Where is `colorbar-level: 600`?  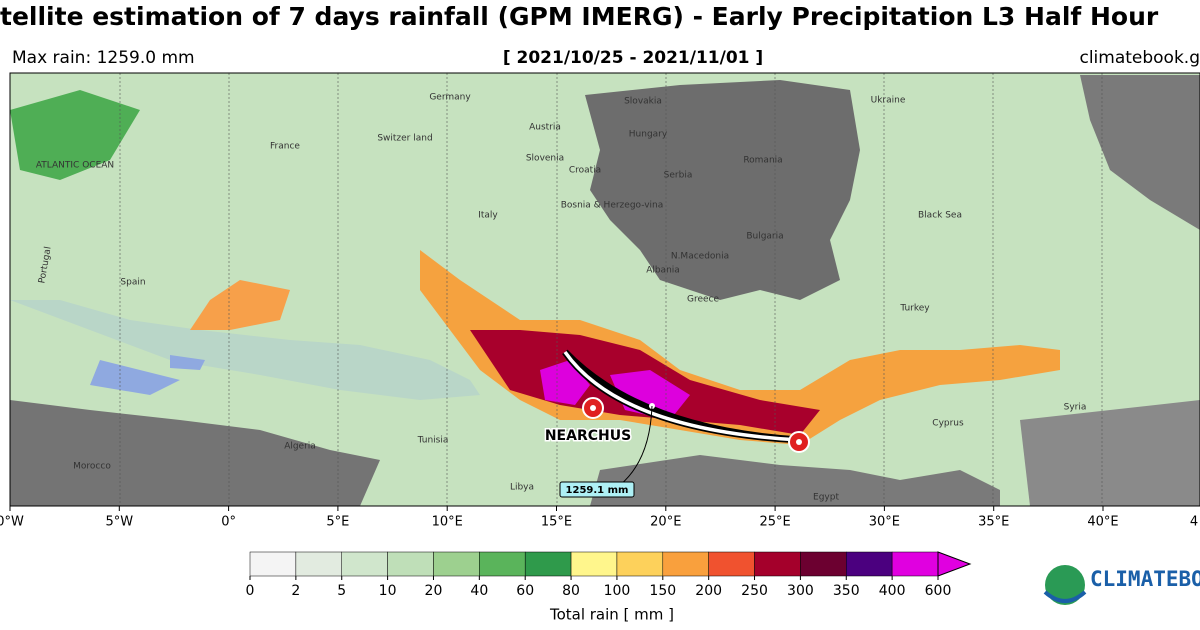 colorbar-level: 600 is located at coordinates (938, 591).